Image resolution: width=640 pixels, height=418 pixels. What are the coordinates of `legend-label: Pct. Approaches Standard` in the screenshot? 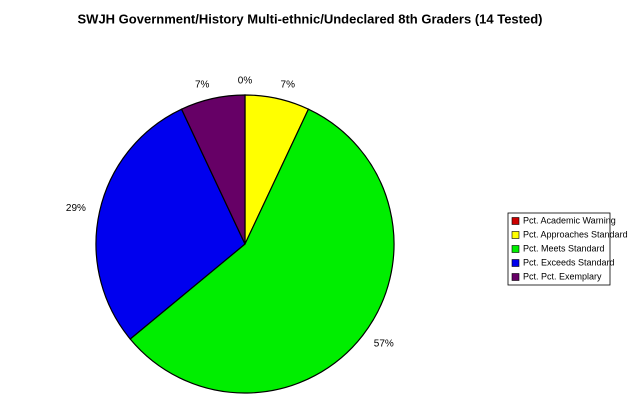 It's located at (575, 234).